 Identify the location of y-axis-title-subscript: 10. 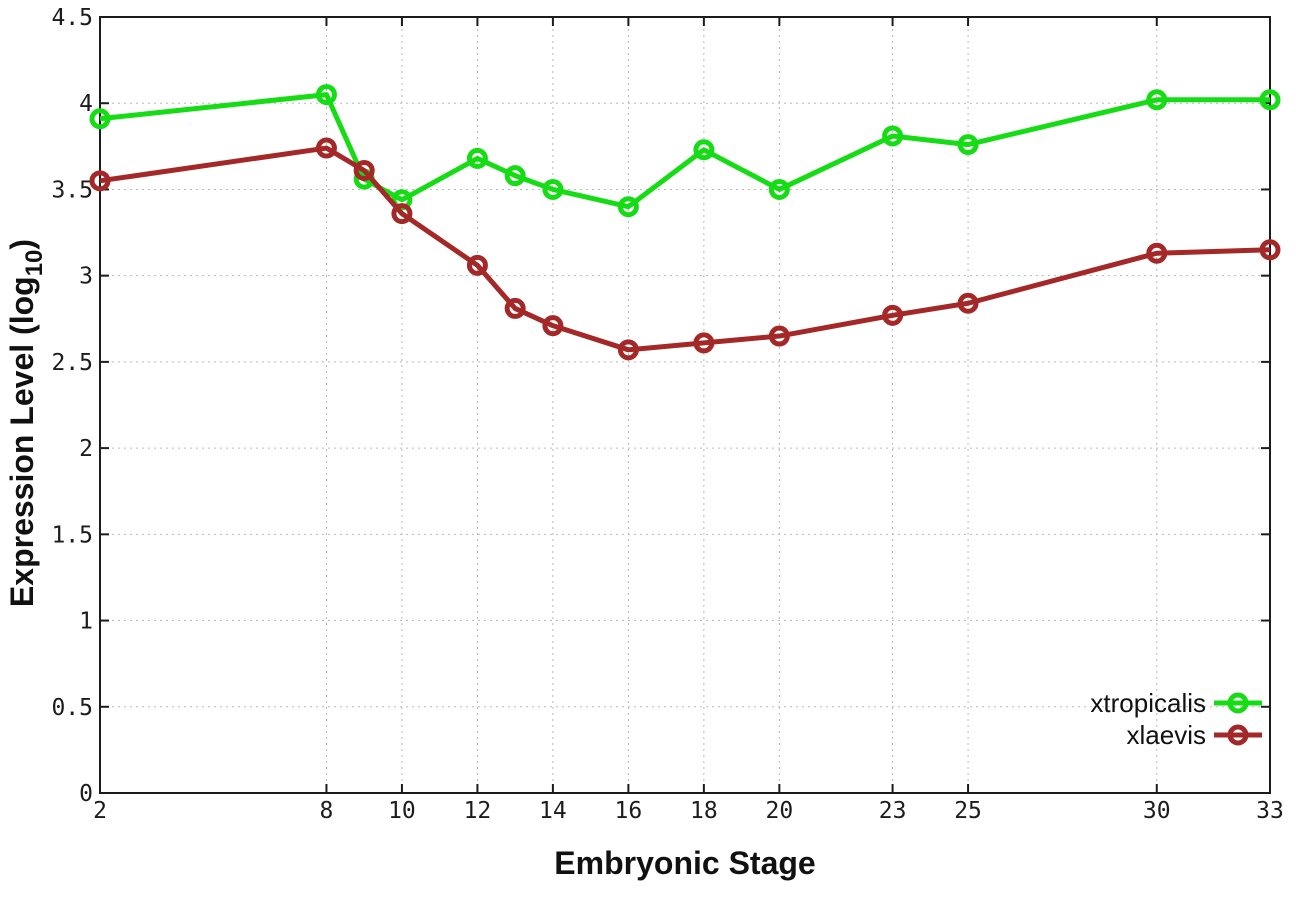
(34, 263).